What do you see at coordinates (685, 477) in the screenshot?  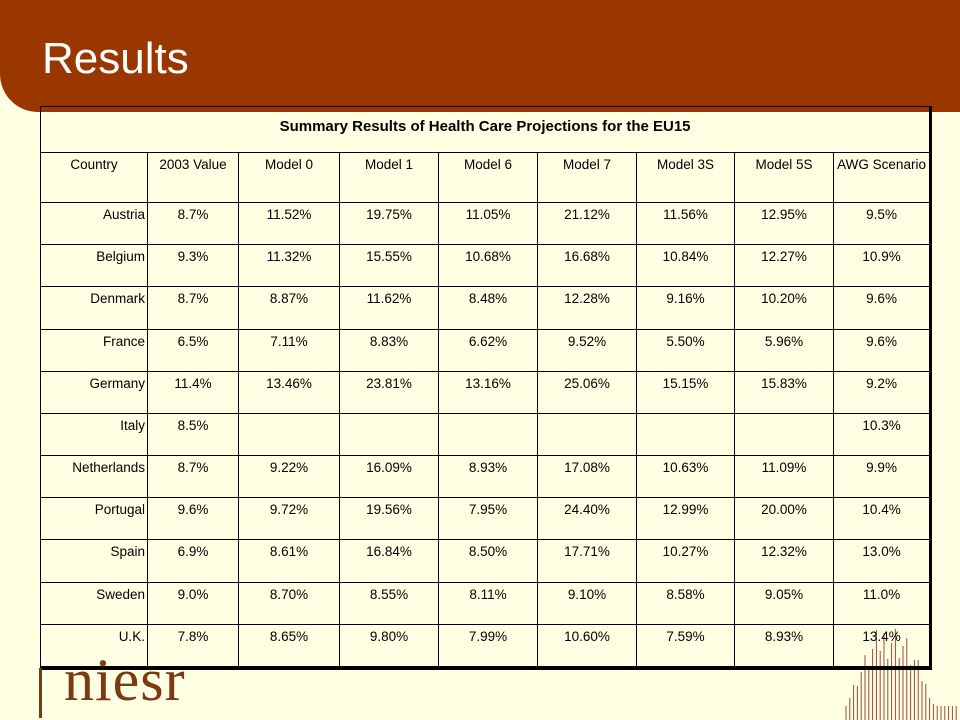 I see `value-cell: 10.63%` at bounding box center [685, 477].